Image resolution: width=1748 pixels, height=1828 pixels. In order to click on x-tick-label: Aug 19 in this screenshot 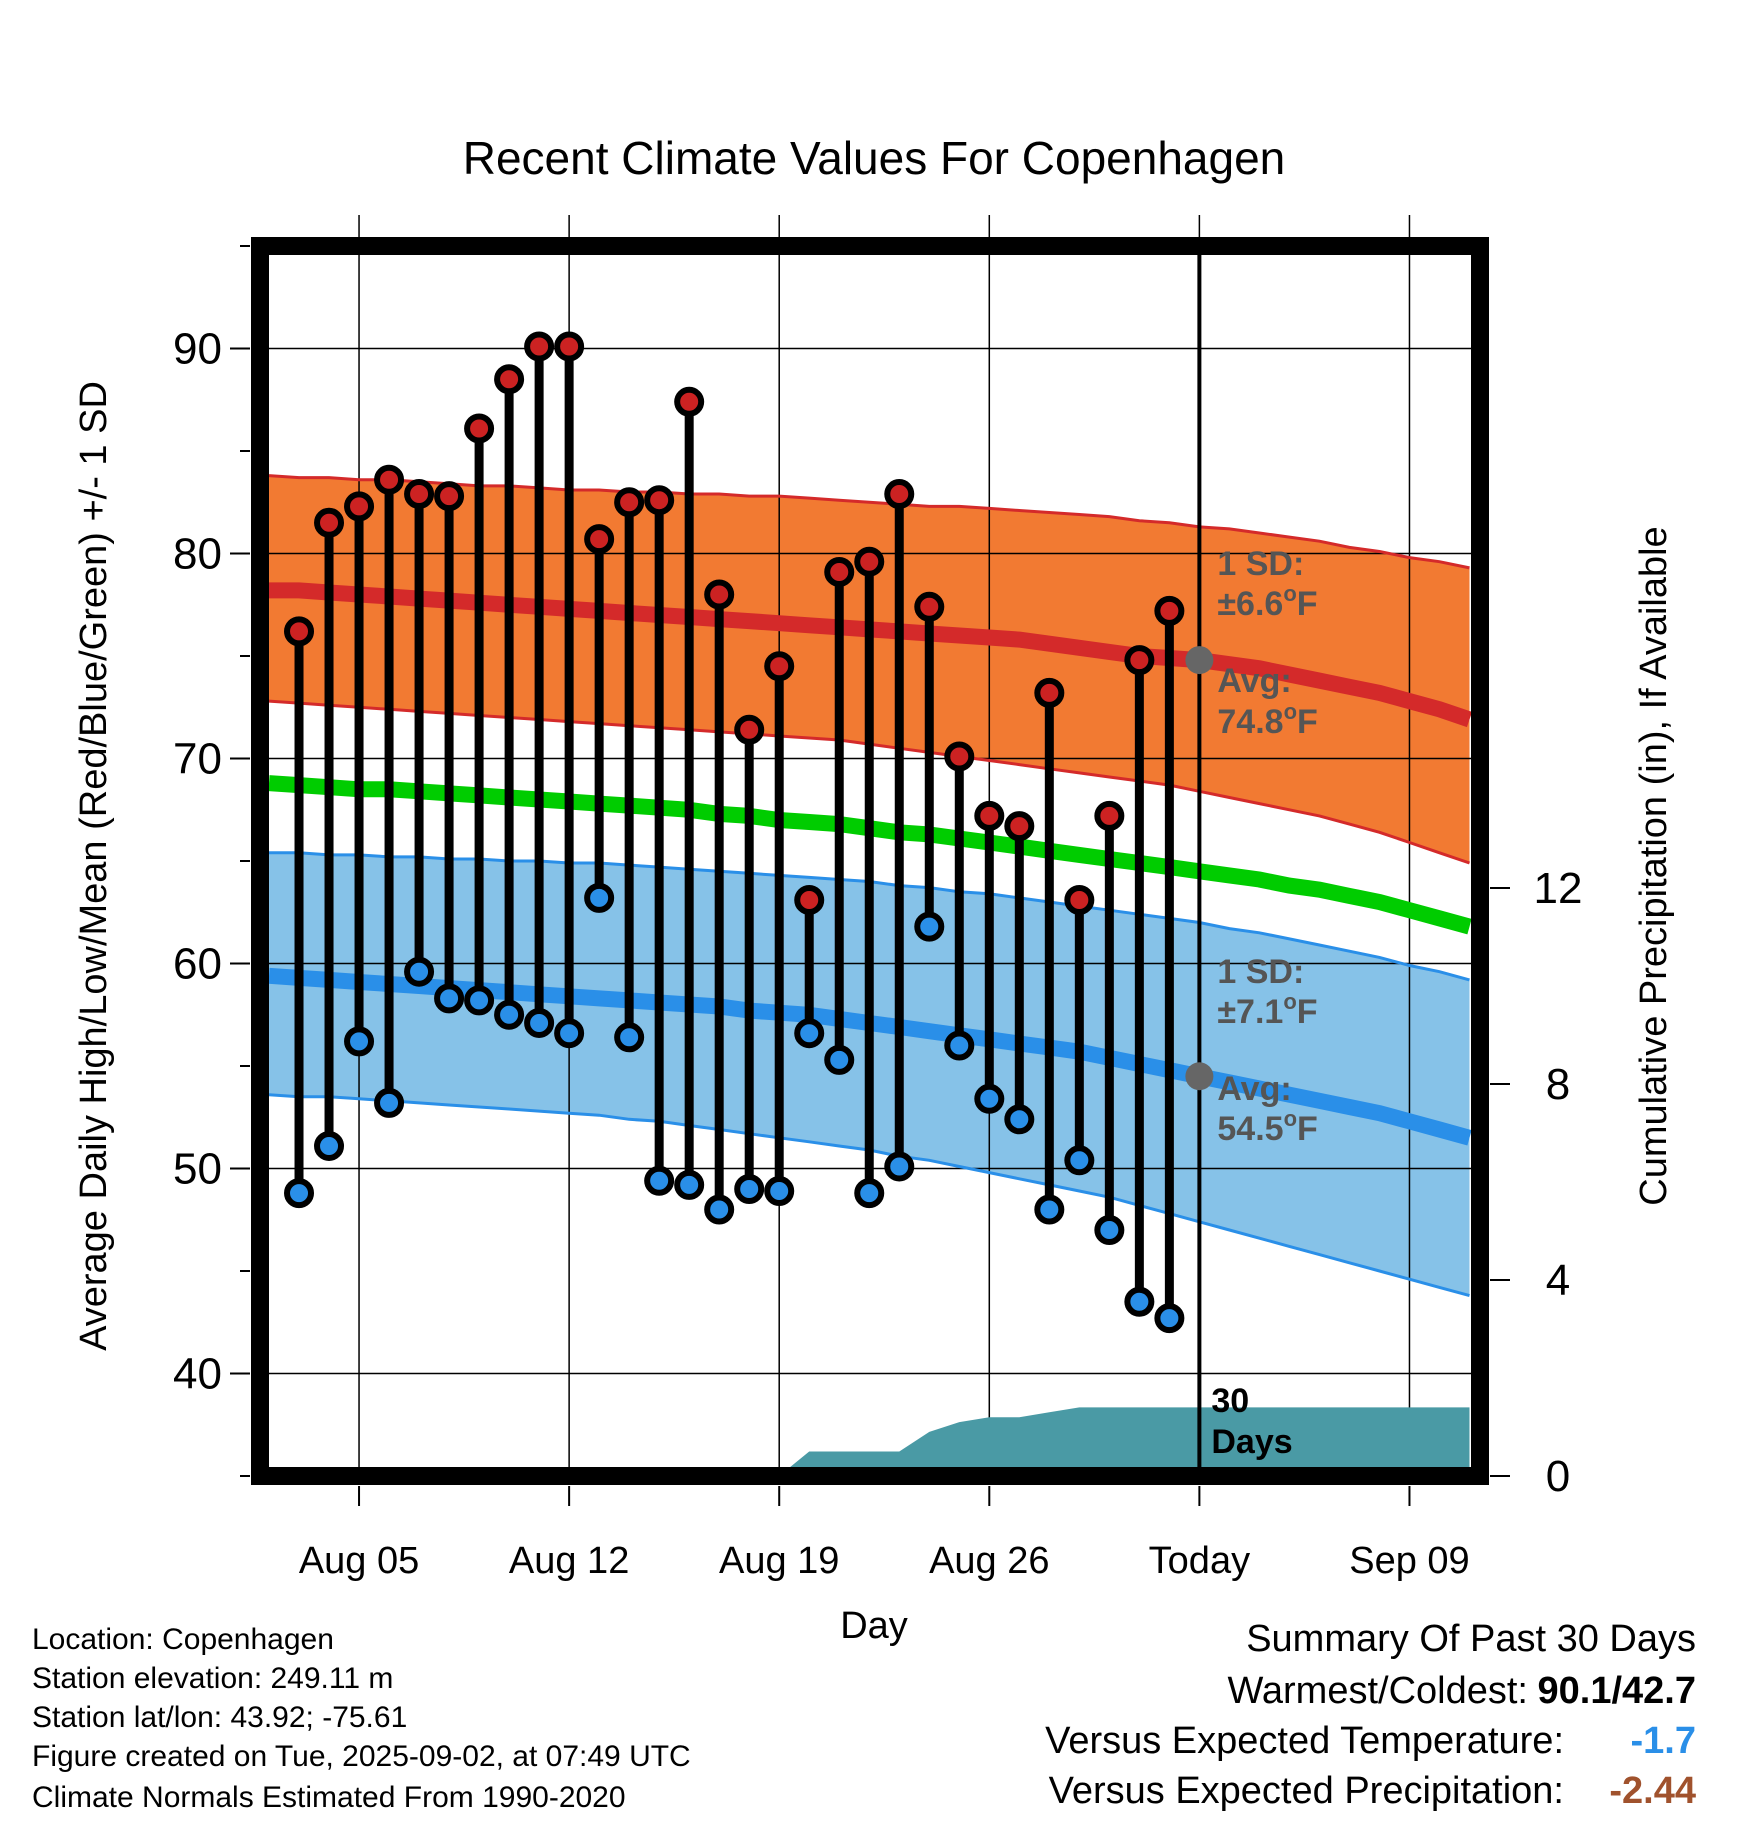, I will do `click(779, 1561)`.